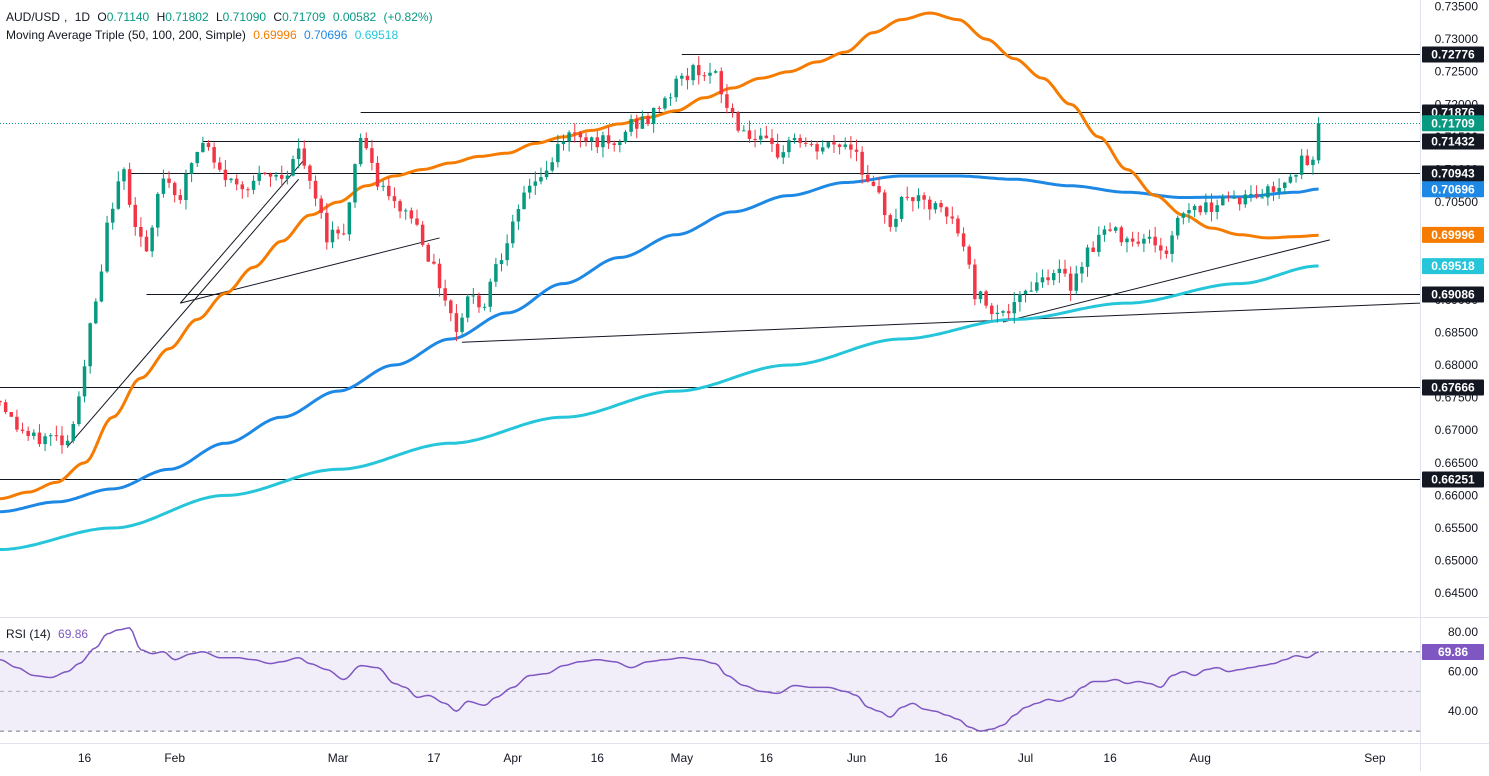 The image size is (1489, 776). I want to click on symbol-label: AUD/USD, so click(33, 17).